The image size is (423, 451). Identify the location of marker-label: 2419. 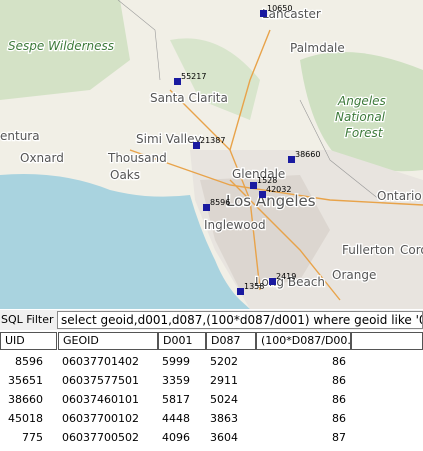
(286, 276).